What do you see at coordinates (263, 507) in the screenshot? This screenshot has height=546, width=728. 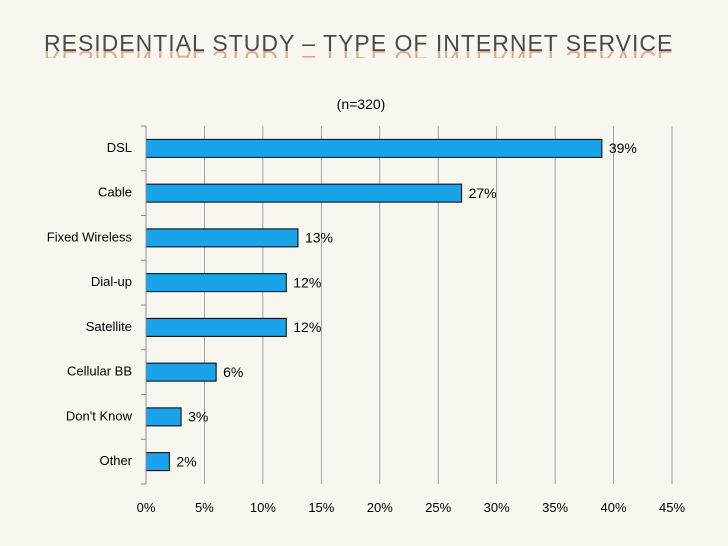 I see `x-tick-label: 10%` at bounding box center [263, 507].